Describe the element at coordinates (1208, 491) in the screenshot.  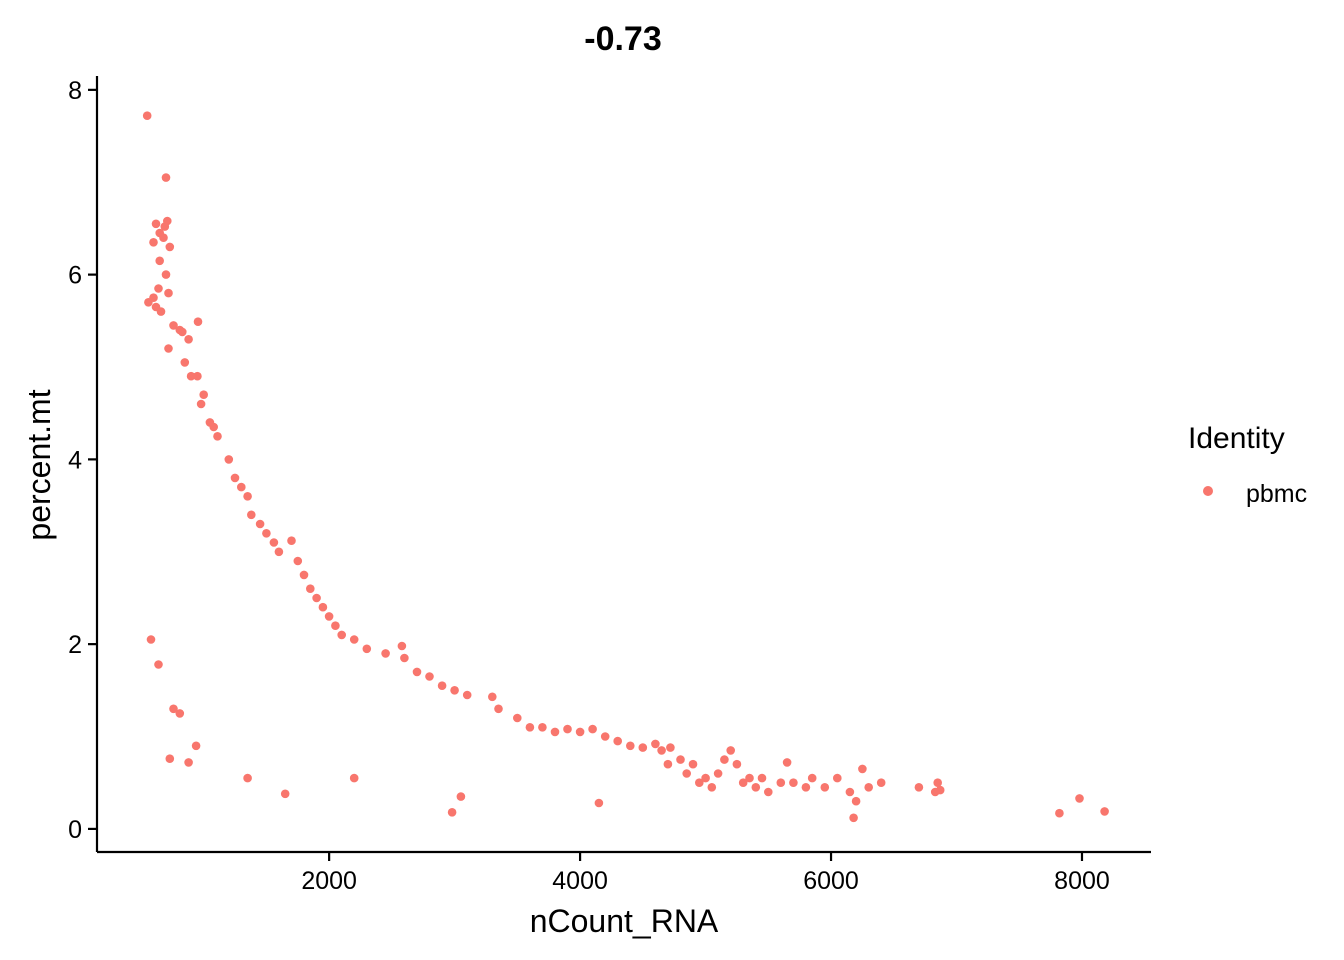
I see `legend-key-pbmc` at that location.